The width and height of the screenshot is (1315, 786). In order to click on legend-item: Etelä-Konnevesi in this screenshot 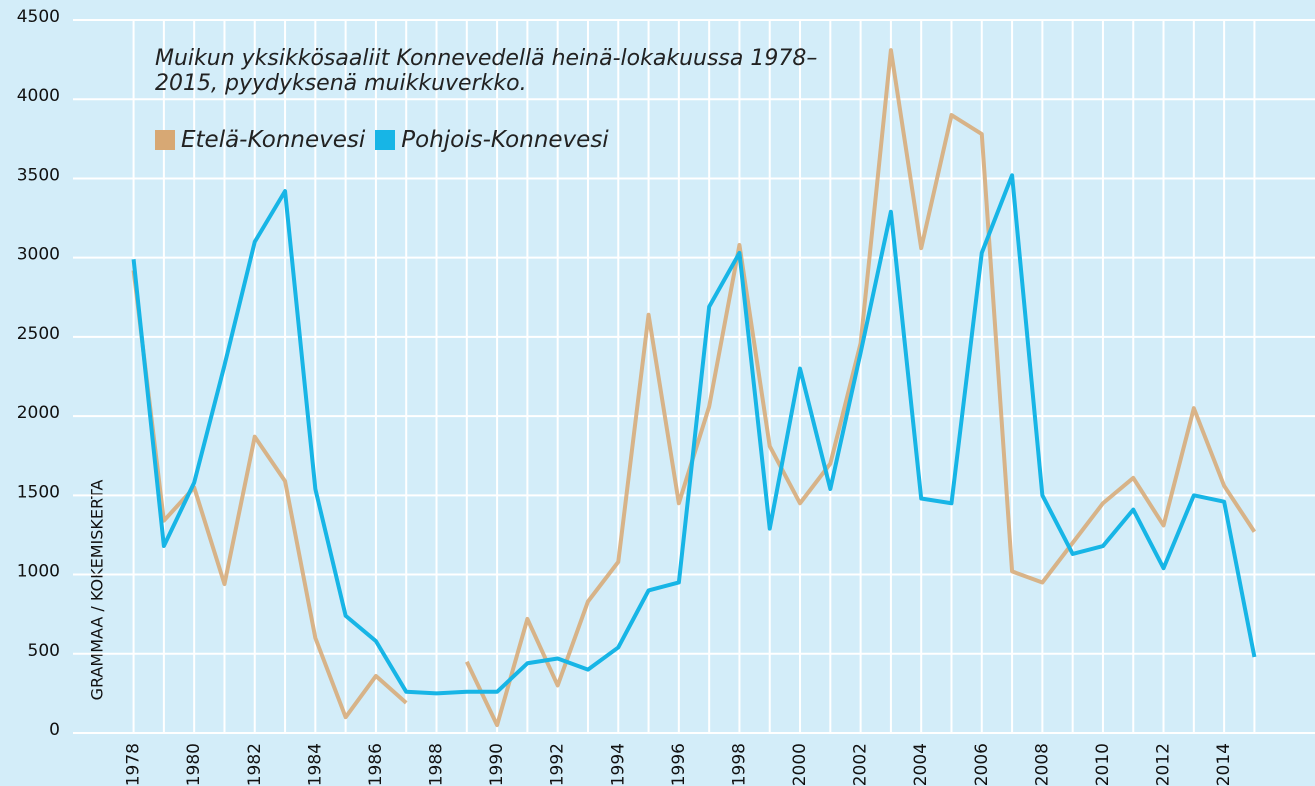, I will do `click(260, 140)`.